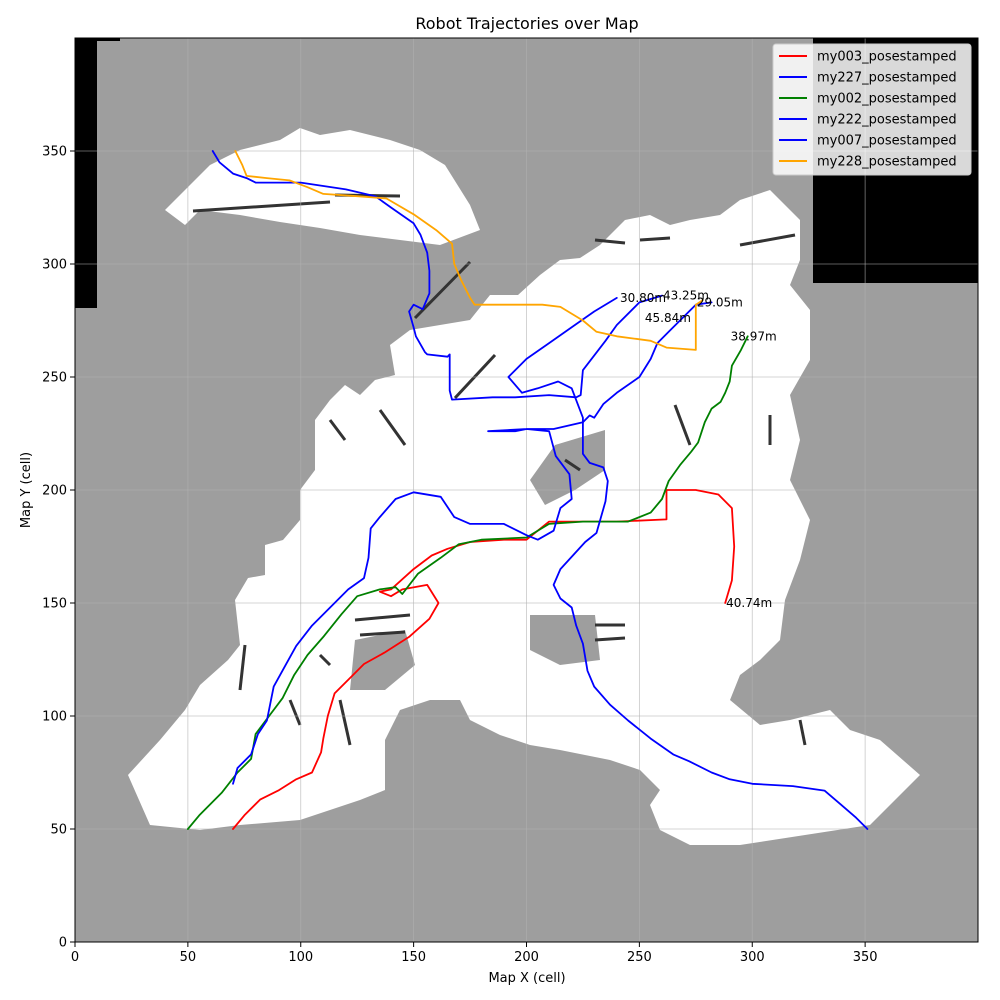 This screenshot has width=1000, height=1000. Describe the element at coordinates (54, 604) in the screenshot. I see `y-tick-label: 150` at that location.